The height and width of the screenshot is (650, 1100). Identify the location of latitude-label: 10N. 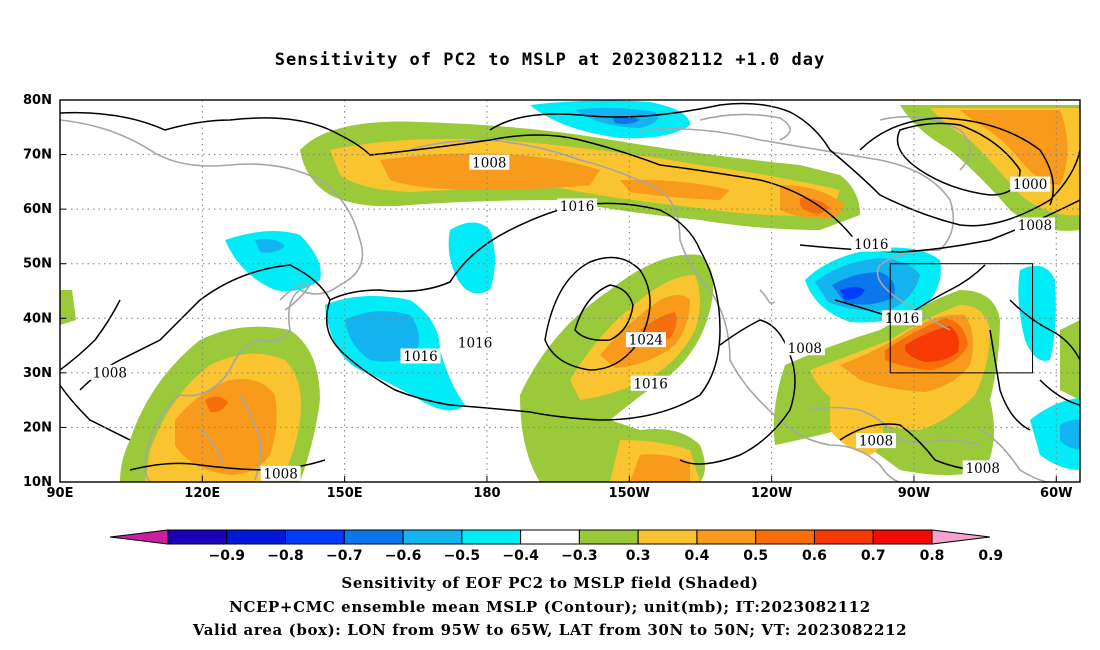
(37, 482).